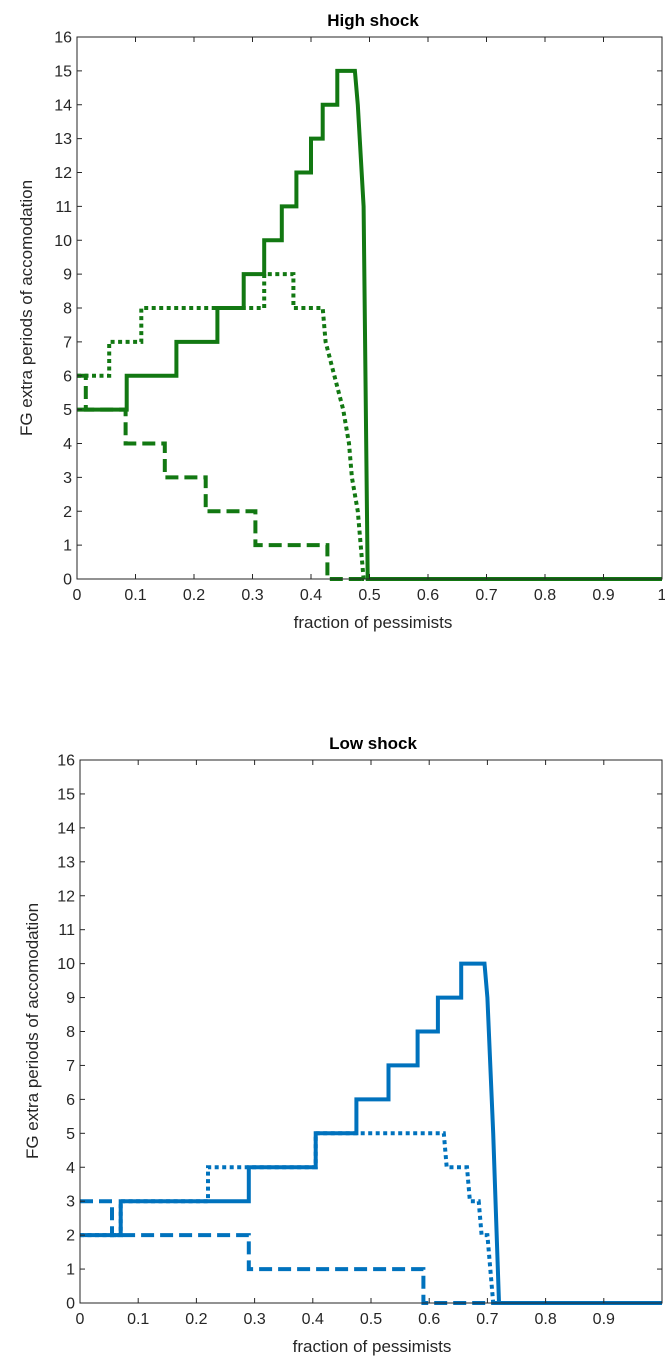 Image resolution: width=665 pixels, height=1360 pixels. Describe the element at coordinates (661, 595) in the screenshot. I see `x-tick-label: 1` at that location.